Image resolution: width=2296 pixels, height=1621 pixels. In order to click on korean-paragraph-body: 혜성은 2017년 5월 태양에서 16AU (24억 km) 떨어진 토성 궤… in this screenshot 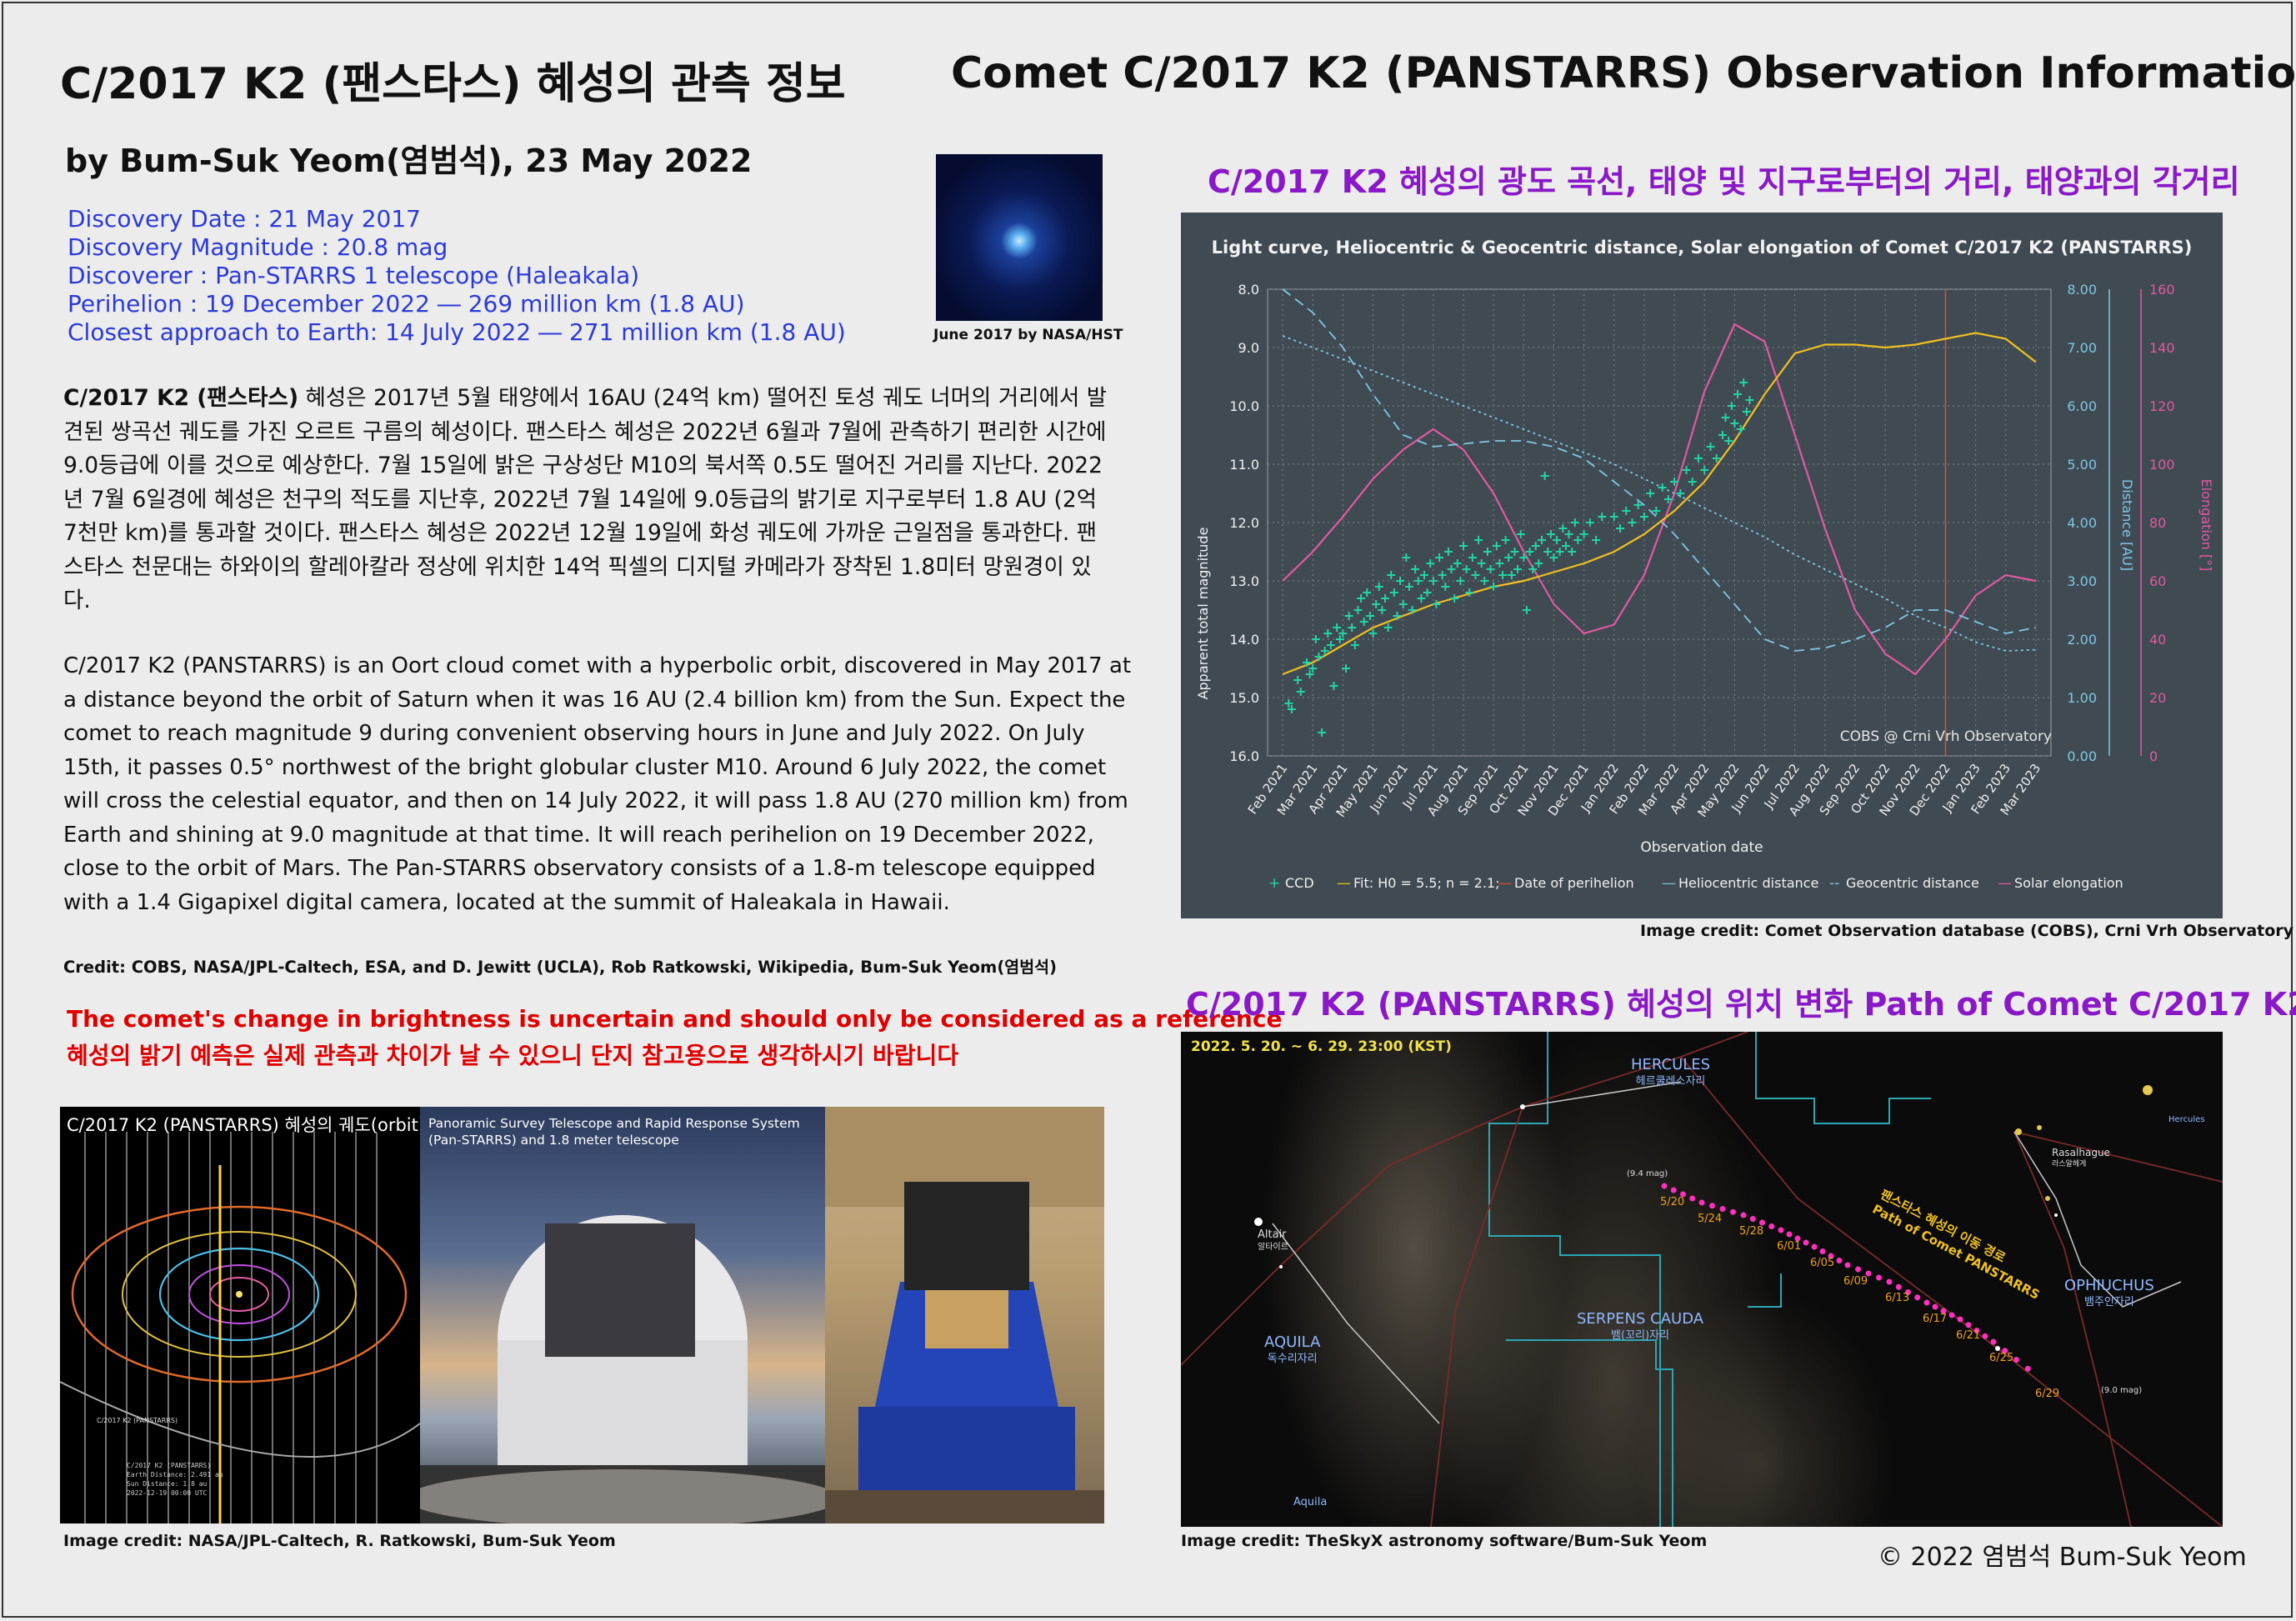, I will do `click(585, 499)`.